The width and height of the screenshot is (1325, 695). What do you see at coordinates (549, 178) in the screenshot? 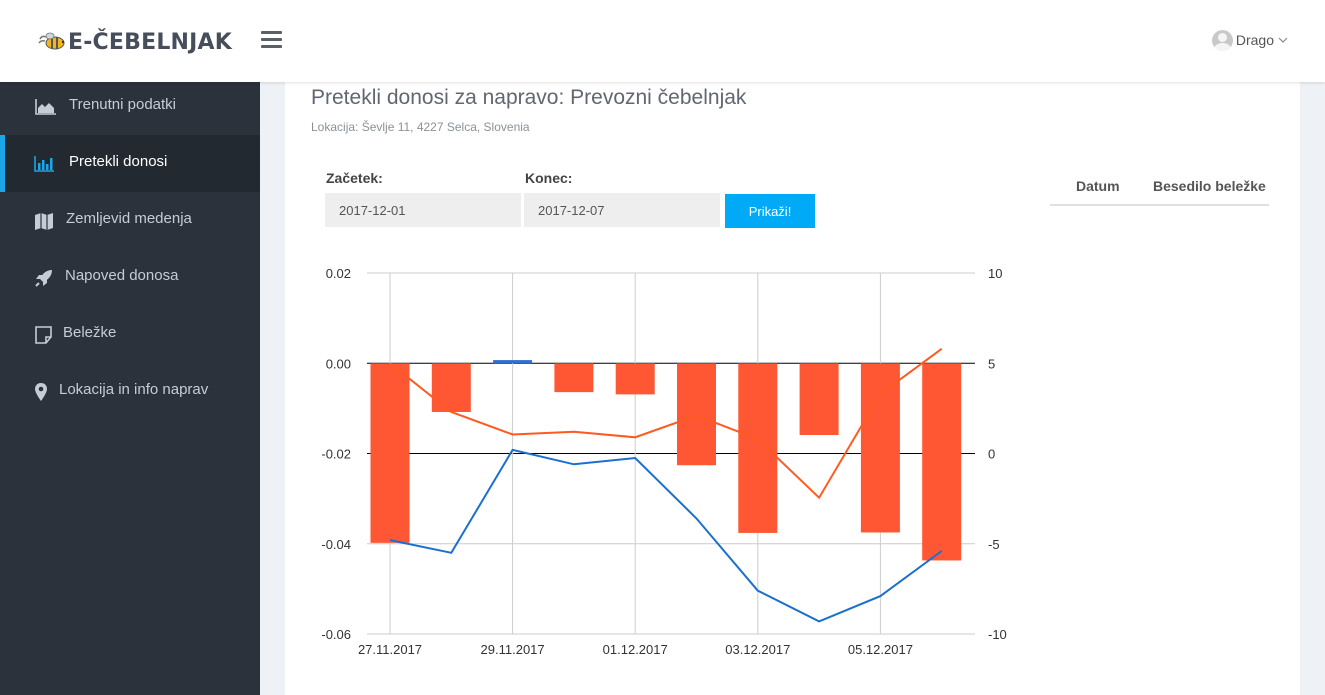
I see `end-date-label: Konec:` at bounding box center [549, 178].